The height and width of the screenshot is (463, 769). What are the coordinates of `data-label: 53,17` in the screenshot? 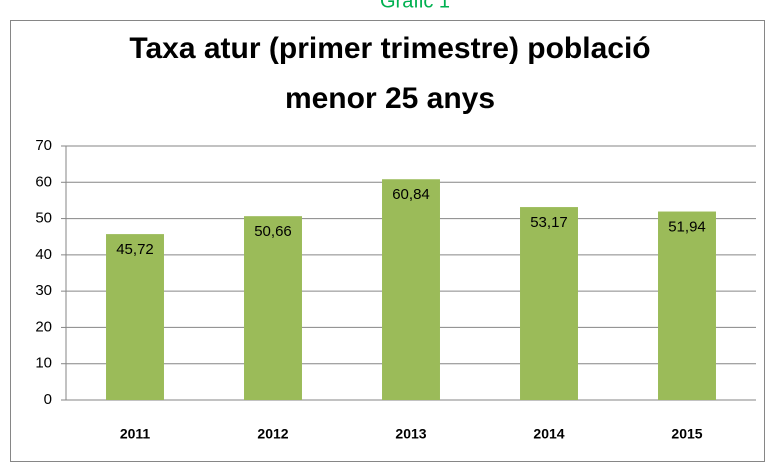 It's located at (549, 222).